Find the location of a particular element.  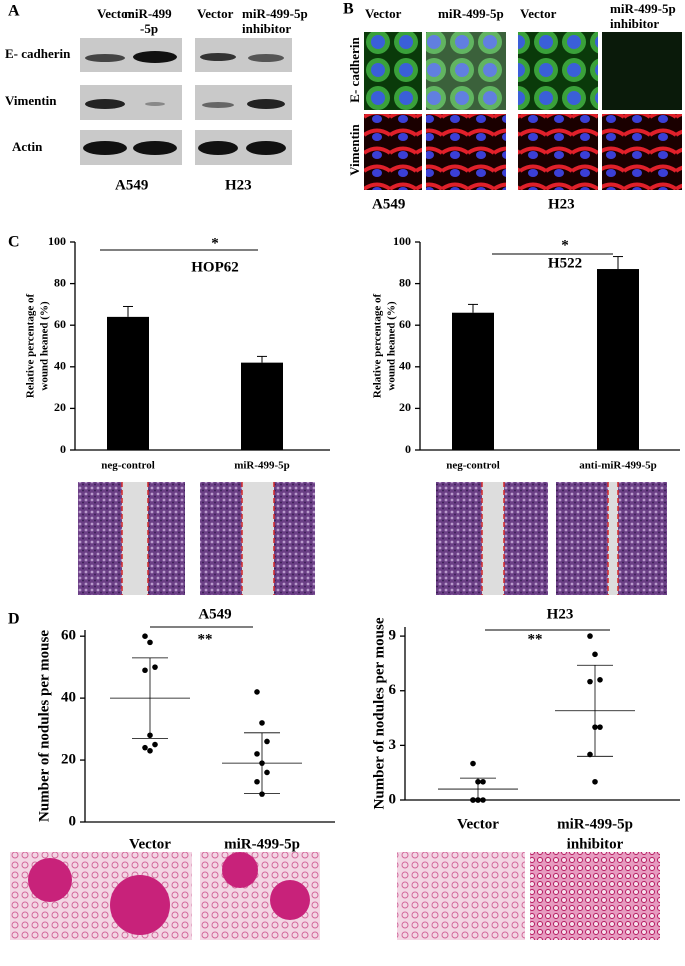

x-tick-label: inhibitor is located at coordinates (595, 844).